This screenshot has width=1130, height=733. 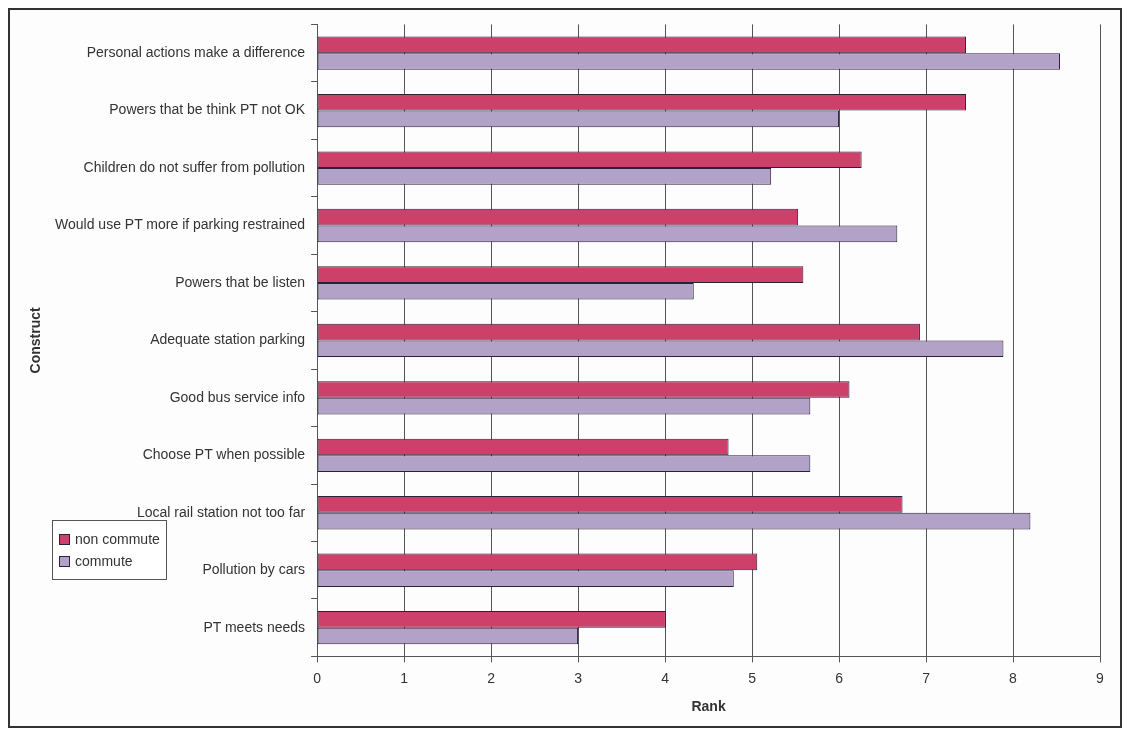 I want to click on x-tick-label: 9, so click(x=1100, y=677).